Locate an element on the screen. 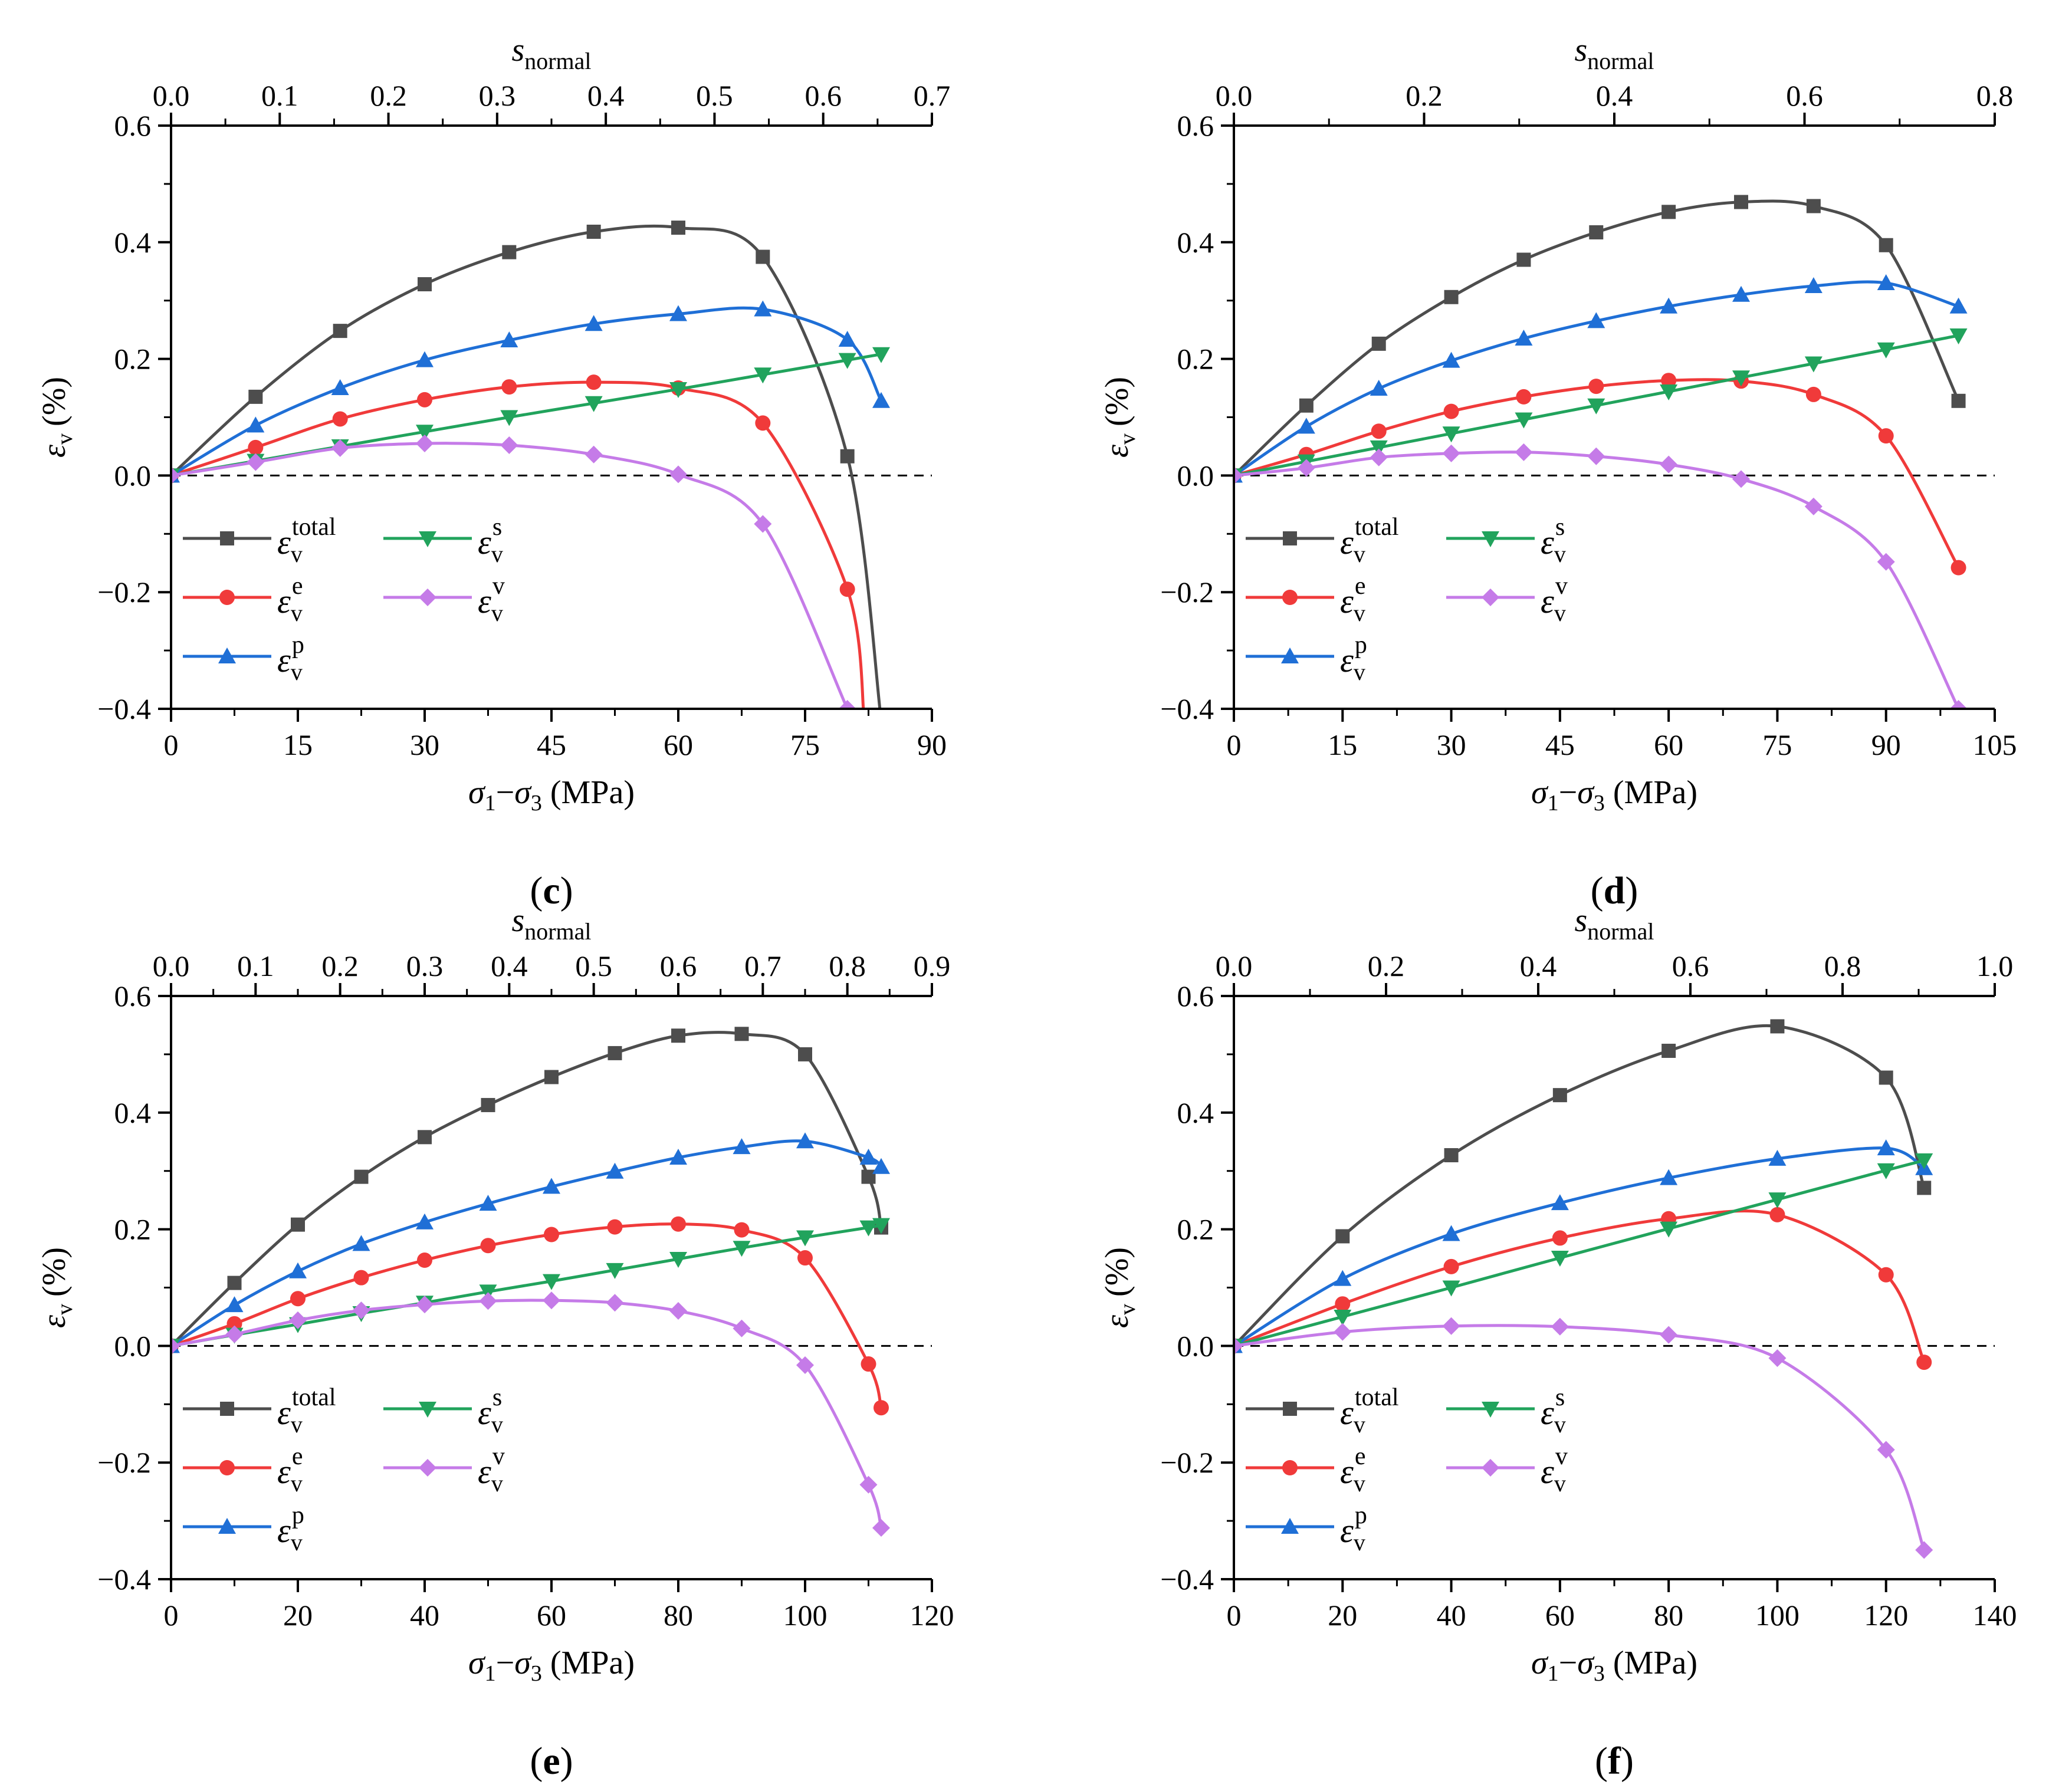 The height and width of the screenshot is (1785, 2072). top-x-tick-label: 0.8 is located at coordinates (847, 966).